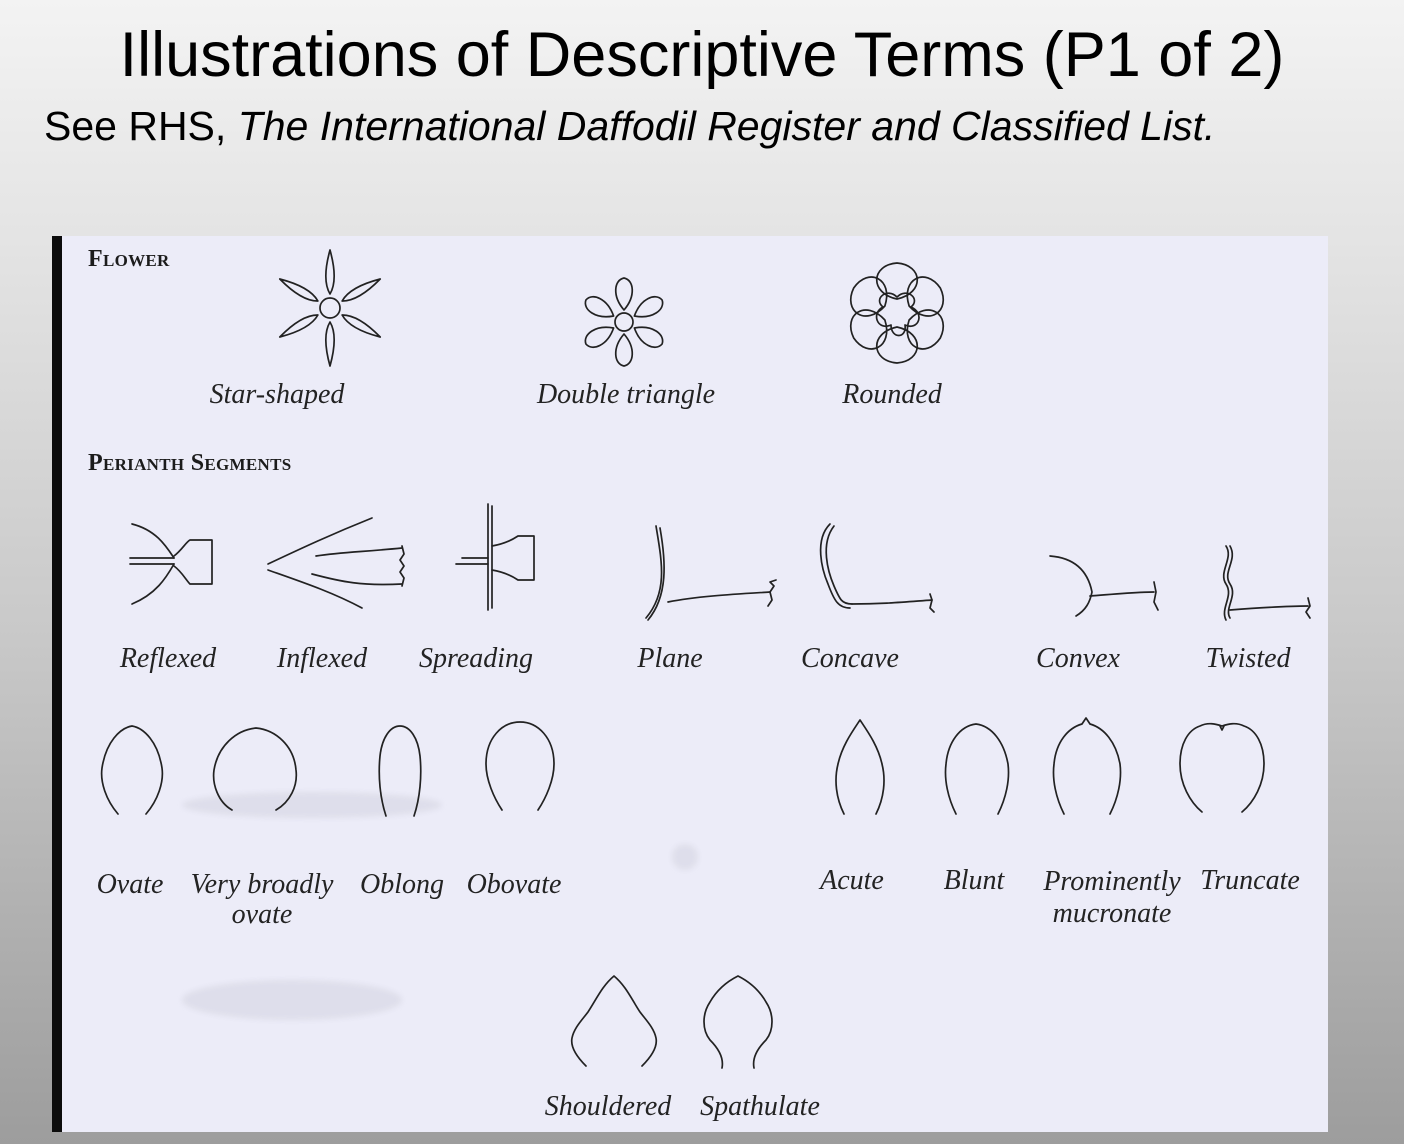  I want to click on section-heading-flower: Flower, so click(129, 259).